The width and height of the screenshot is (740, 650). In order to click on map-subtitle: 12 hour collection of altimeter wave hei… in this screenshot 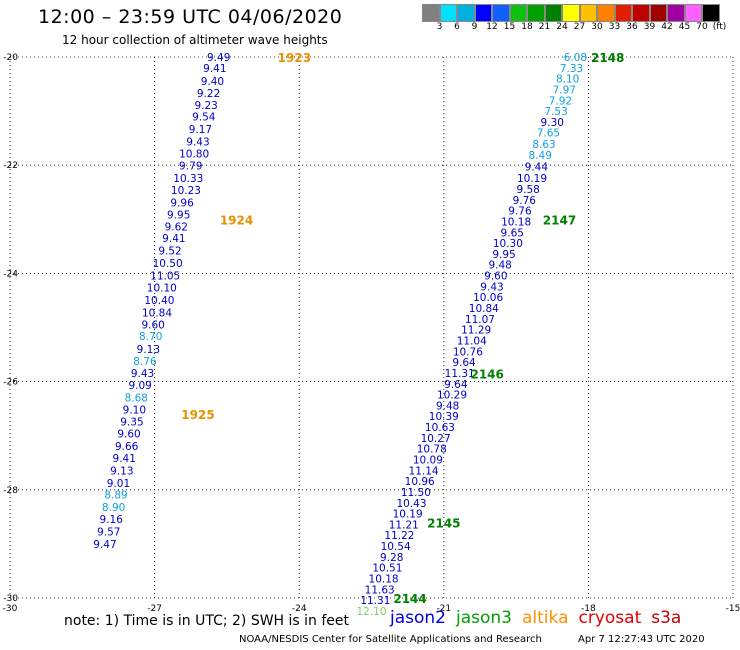, I will do `click(195, 40)`.